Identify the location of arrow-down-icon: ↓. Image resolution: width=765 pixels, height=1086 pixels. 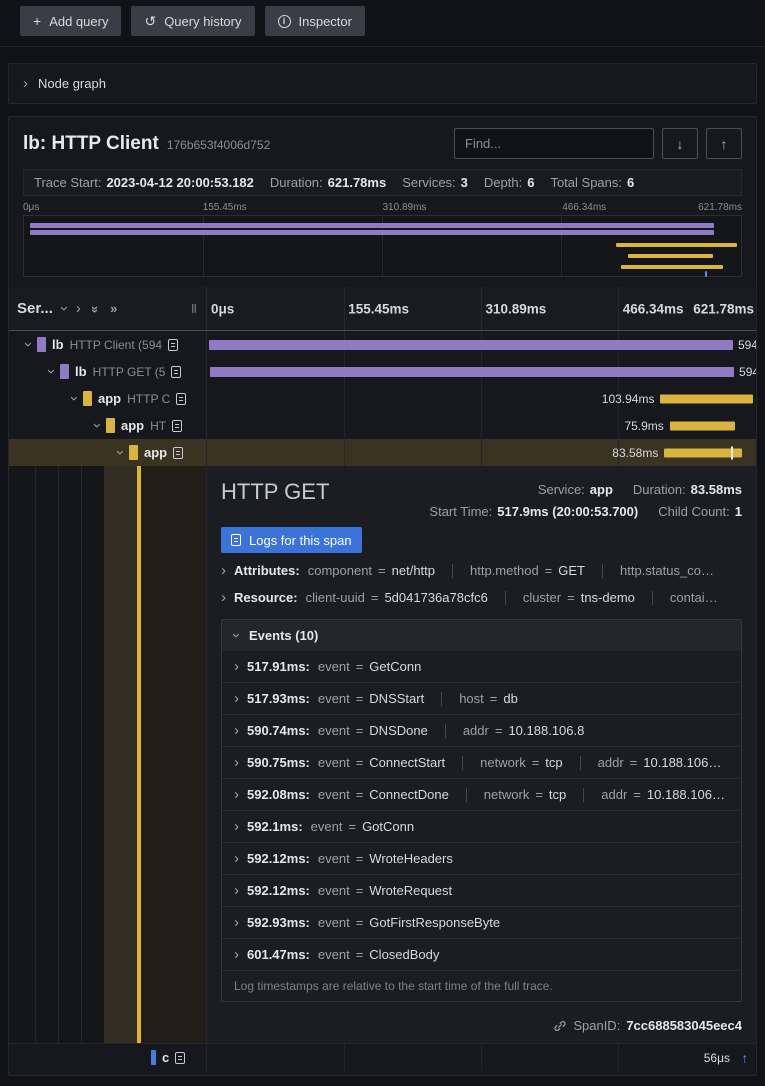
(680, 143).